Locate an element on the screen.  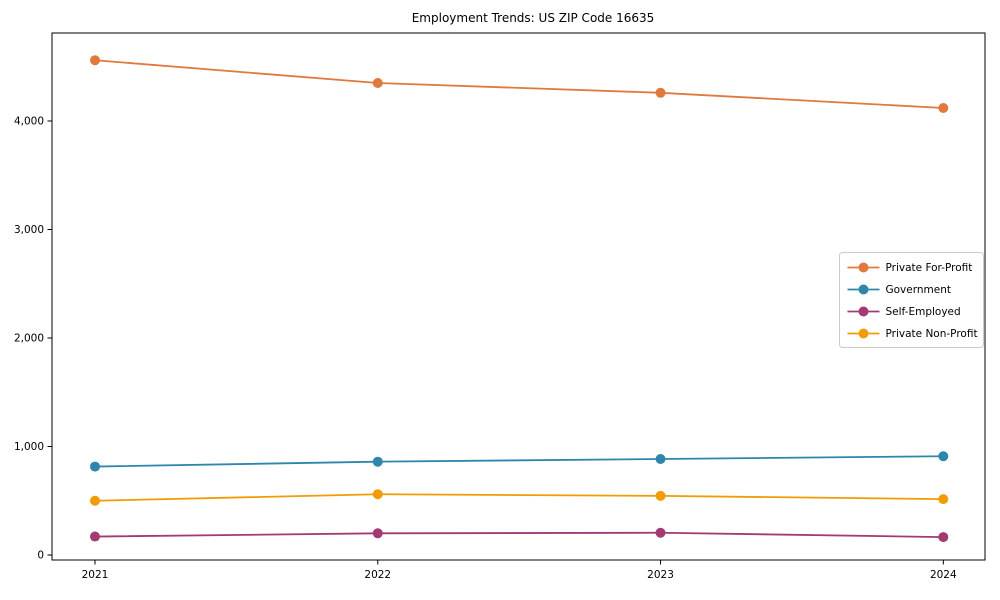
series-self-employed is located at coordinates (519, 535).